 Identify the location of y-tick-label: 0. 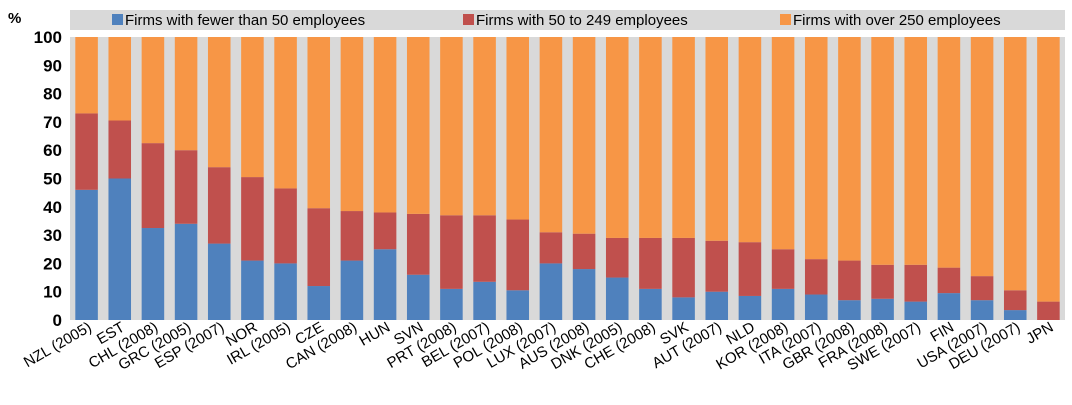
(57, 320).